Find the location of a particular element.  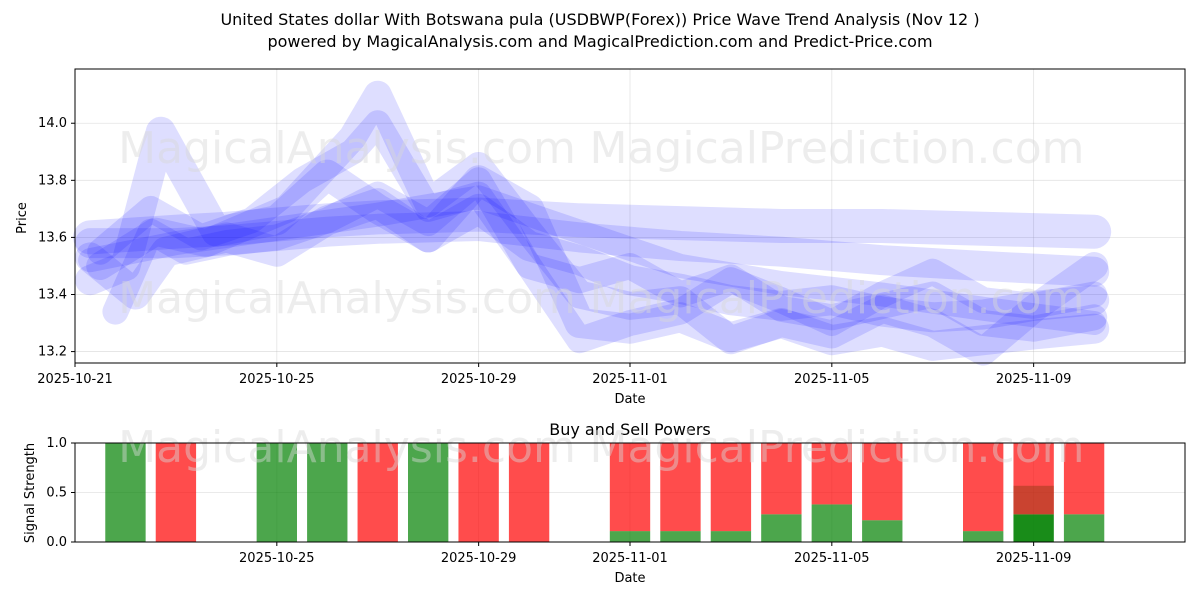

powers-y-tick-label: 0.5 is located at coordinates (56, 493).